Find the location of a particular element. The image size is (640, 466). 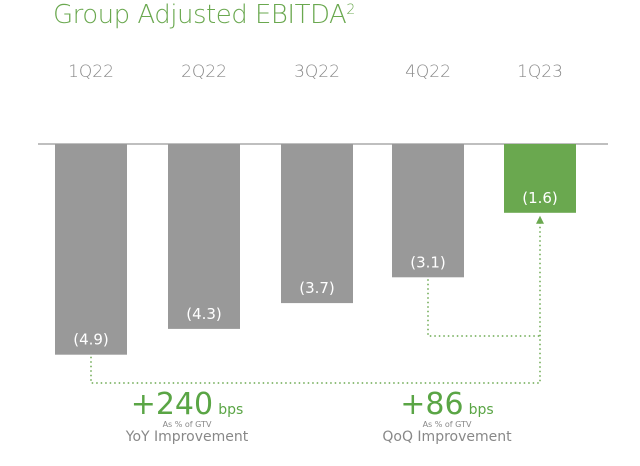

bar-2Q22 is located at coordinates (204, 236).